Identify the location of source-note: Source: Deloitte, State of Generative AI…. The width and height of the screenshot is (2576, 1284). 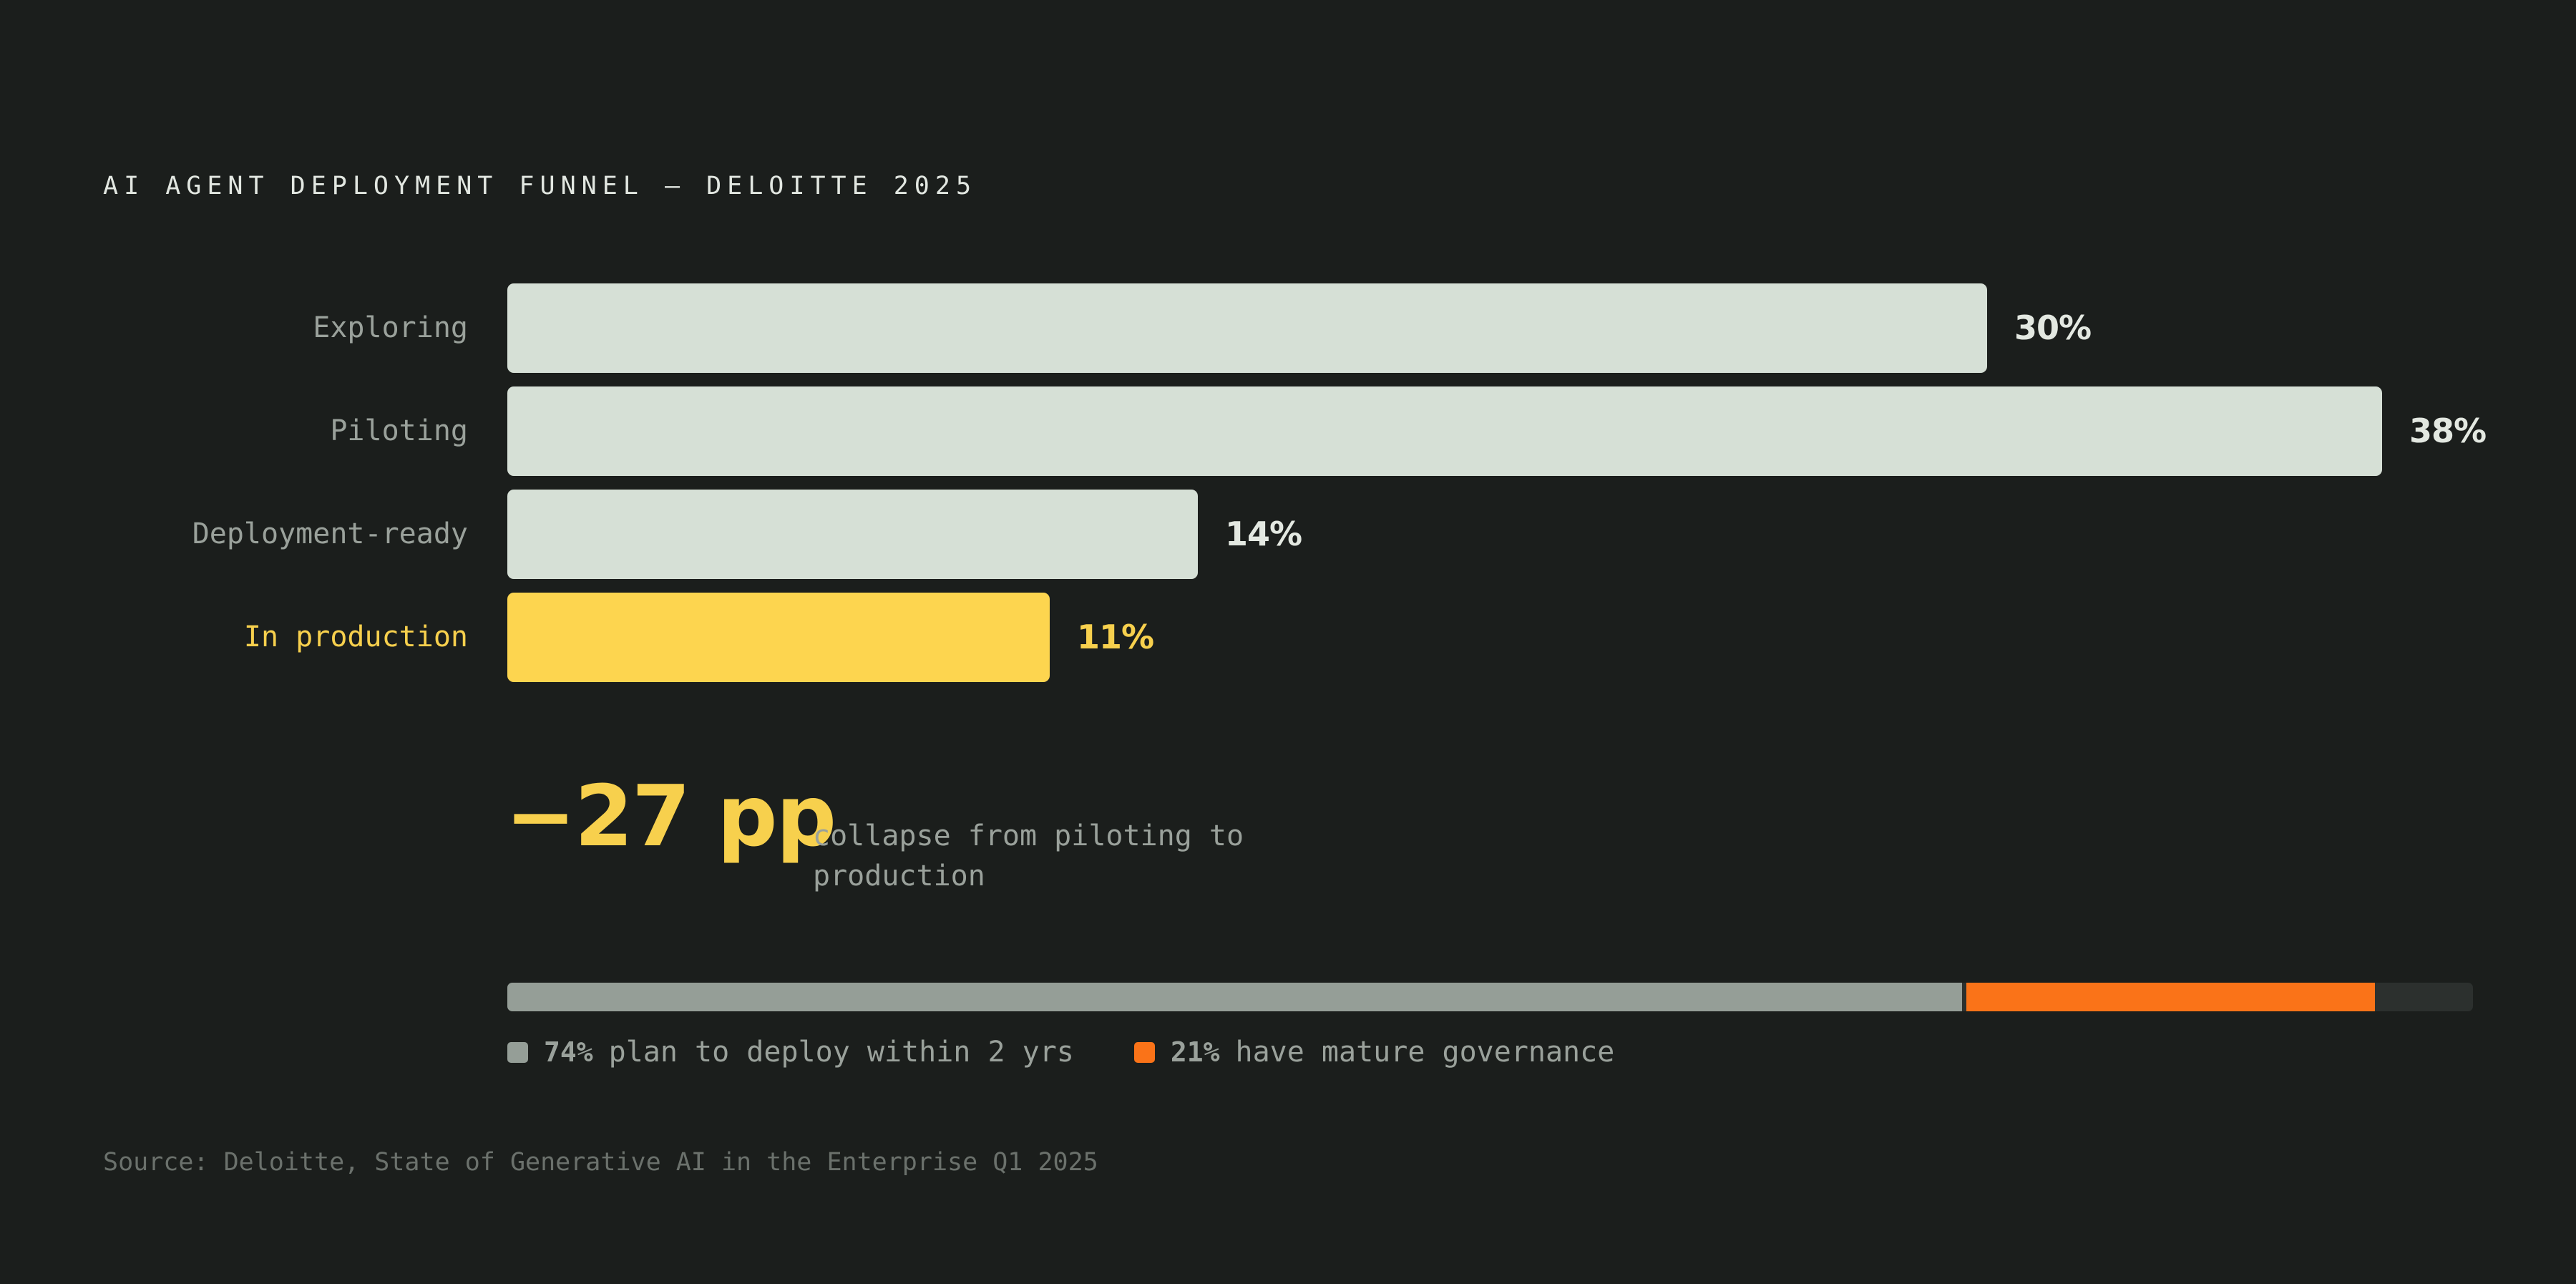
(600, 1162).